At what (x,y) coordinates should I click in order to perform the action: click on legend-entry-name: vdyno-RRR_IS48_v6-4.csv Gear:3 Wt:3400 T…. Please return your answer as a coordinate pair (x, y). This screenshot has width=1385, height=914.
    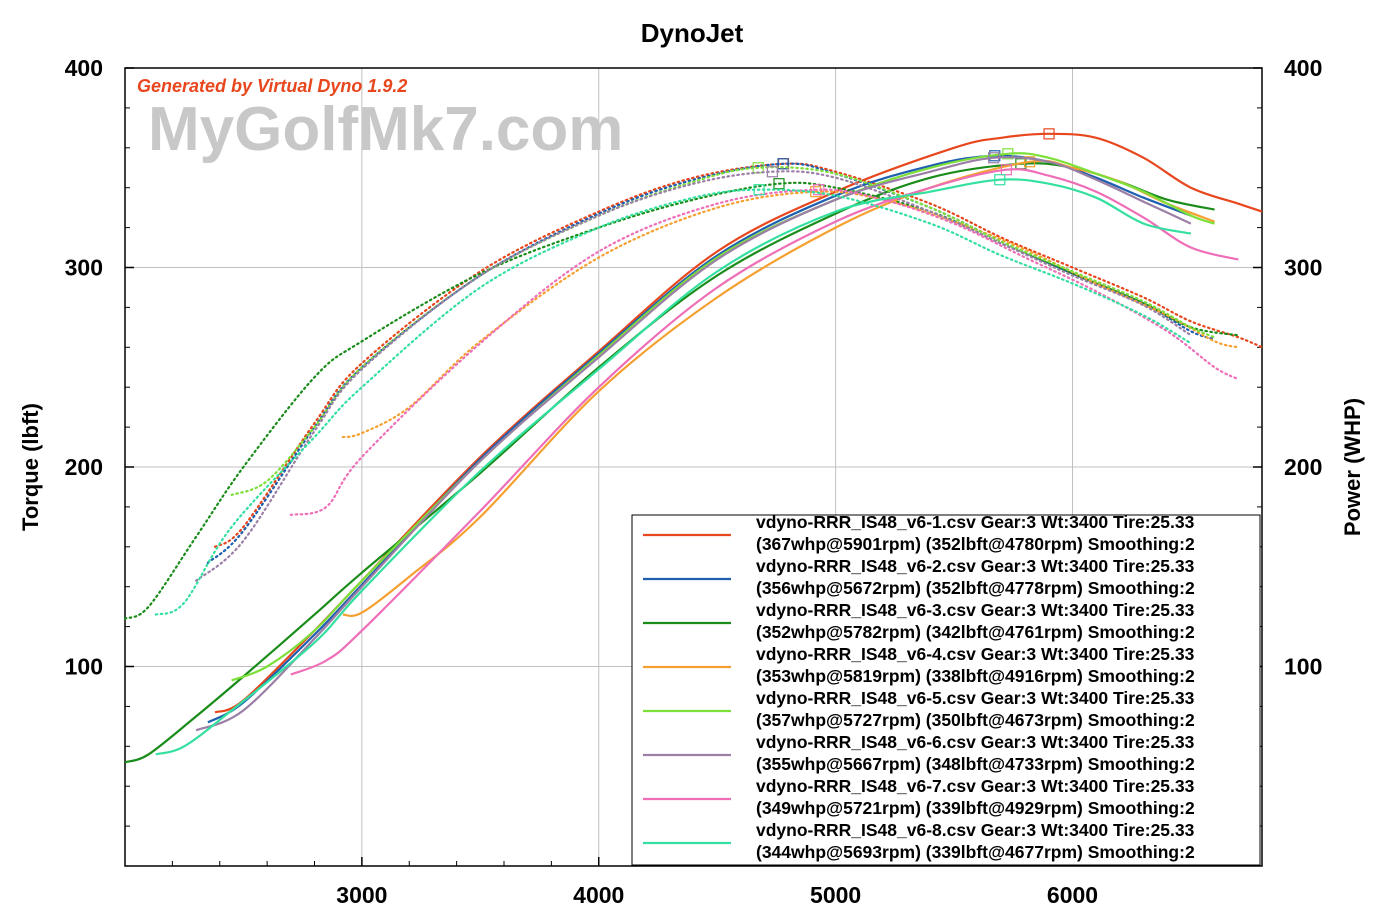
    Looking at the image, I should click on (975, 654).